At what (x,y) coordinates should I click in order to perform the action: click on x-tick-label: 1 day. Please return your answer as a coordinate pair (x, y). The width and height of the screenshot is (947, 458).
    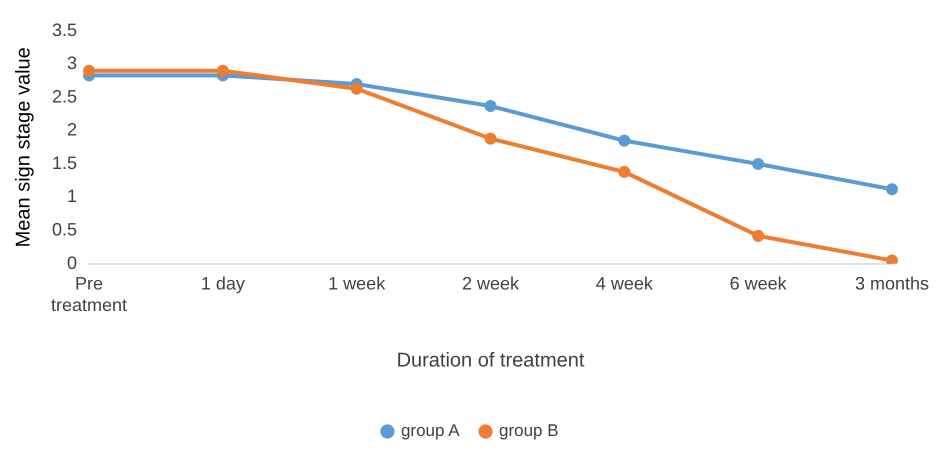
    Looking at the image, I should click on (222, 284).